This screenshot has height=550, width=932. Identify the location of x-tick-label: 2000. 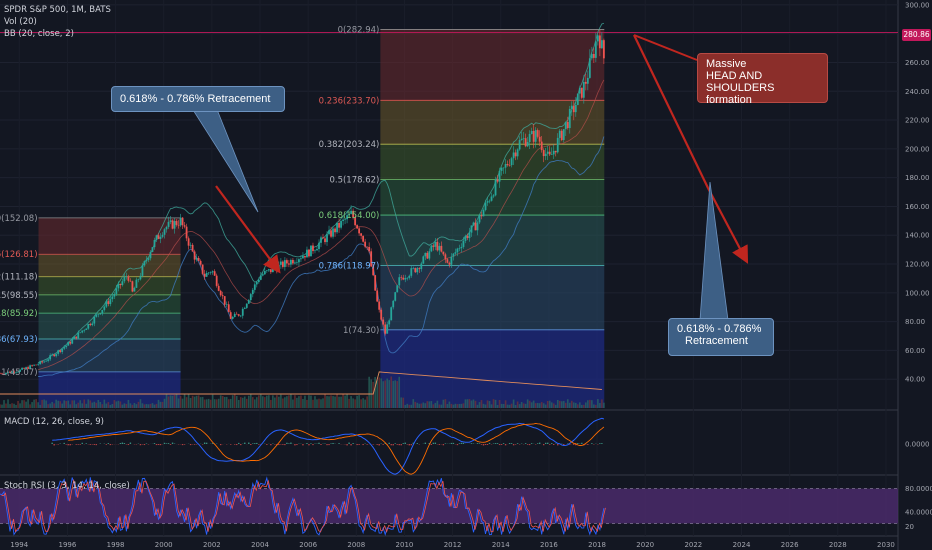
(164, 545).